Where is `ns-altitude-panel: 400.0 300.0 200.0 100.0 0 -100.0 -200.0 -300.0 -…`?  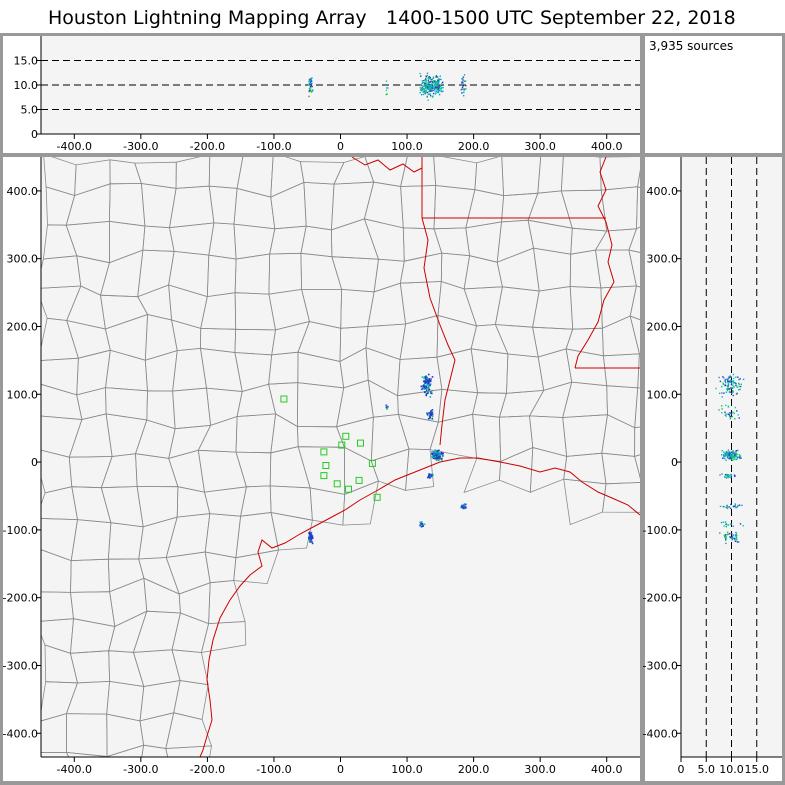
ns-altitude-panel: 400.0 300.0 200.0 100.0 0 -100.0 -200.0 -300.0 -… is located at coordinates (712, 466).